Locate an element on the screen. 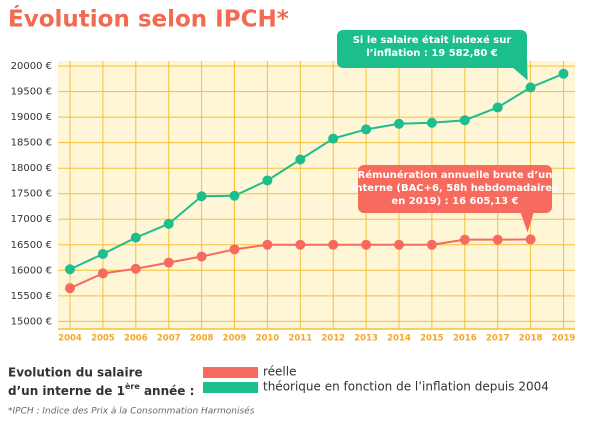 This screenshot has height=423, width=594. x-tick-label: 2008 is located at coordinates (202, 339).